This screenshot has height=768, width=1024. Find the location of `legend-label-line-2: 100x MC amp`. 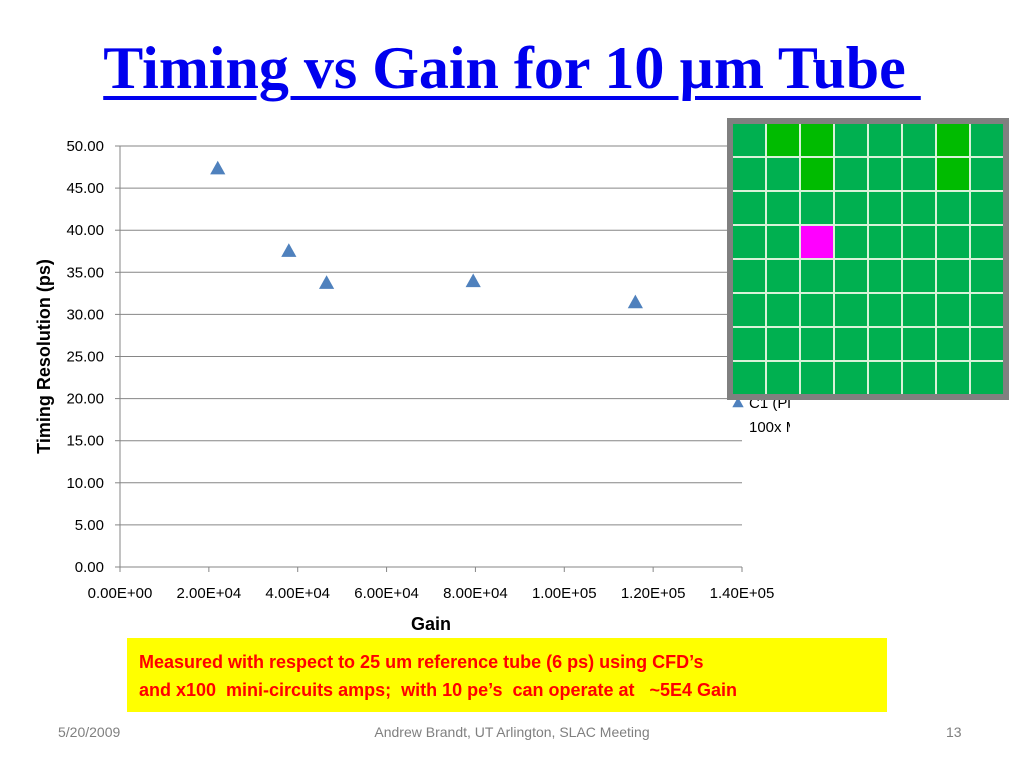

legend-label-line-2: 100x MC amp is located at coordinates (769, 427).